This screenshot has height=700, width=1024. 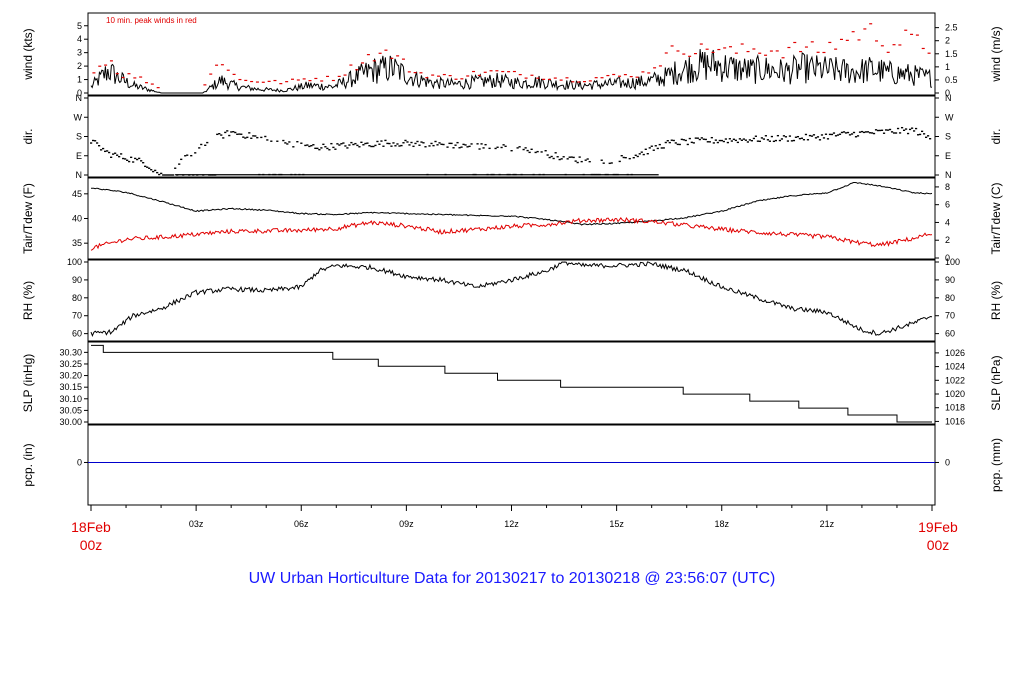 What do you see at coordinates (996, 382) in the screenshot?
I see `y-axis-label-right-slp: SLP (hPa)` at bounding box center [996, 382].